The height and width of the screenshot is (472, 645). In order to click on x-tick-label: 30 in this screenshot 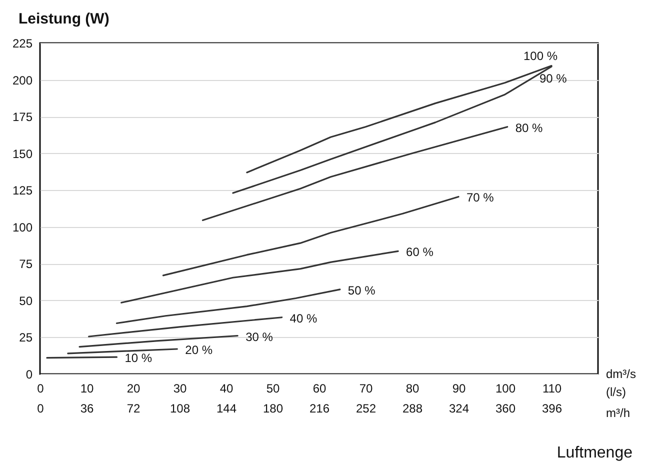, I will do `click(180, 389)`.